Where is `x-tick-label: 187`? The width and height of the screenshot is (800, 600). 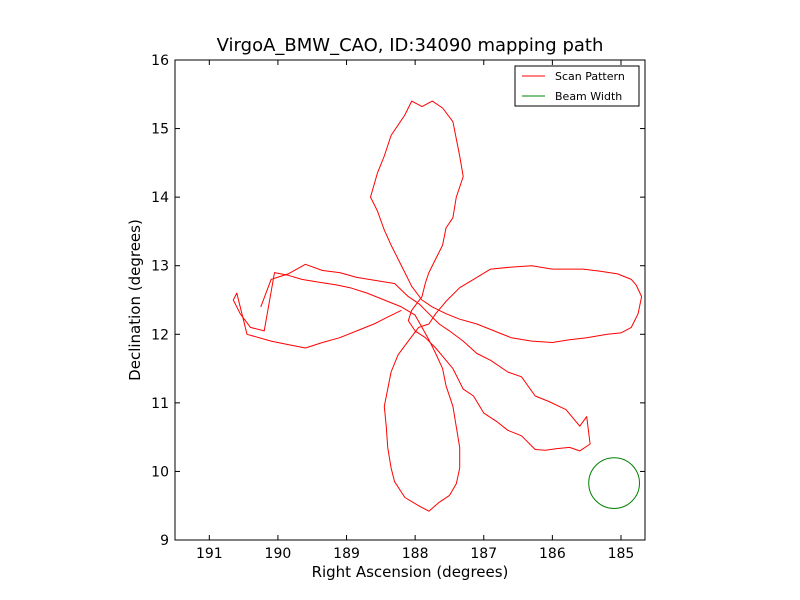
x-tick-label: 187 is located at coordinates (483, 554).